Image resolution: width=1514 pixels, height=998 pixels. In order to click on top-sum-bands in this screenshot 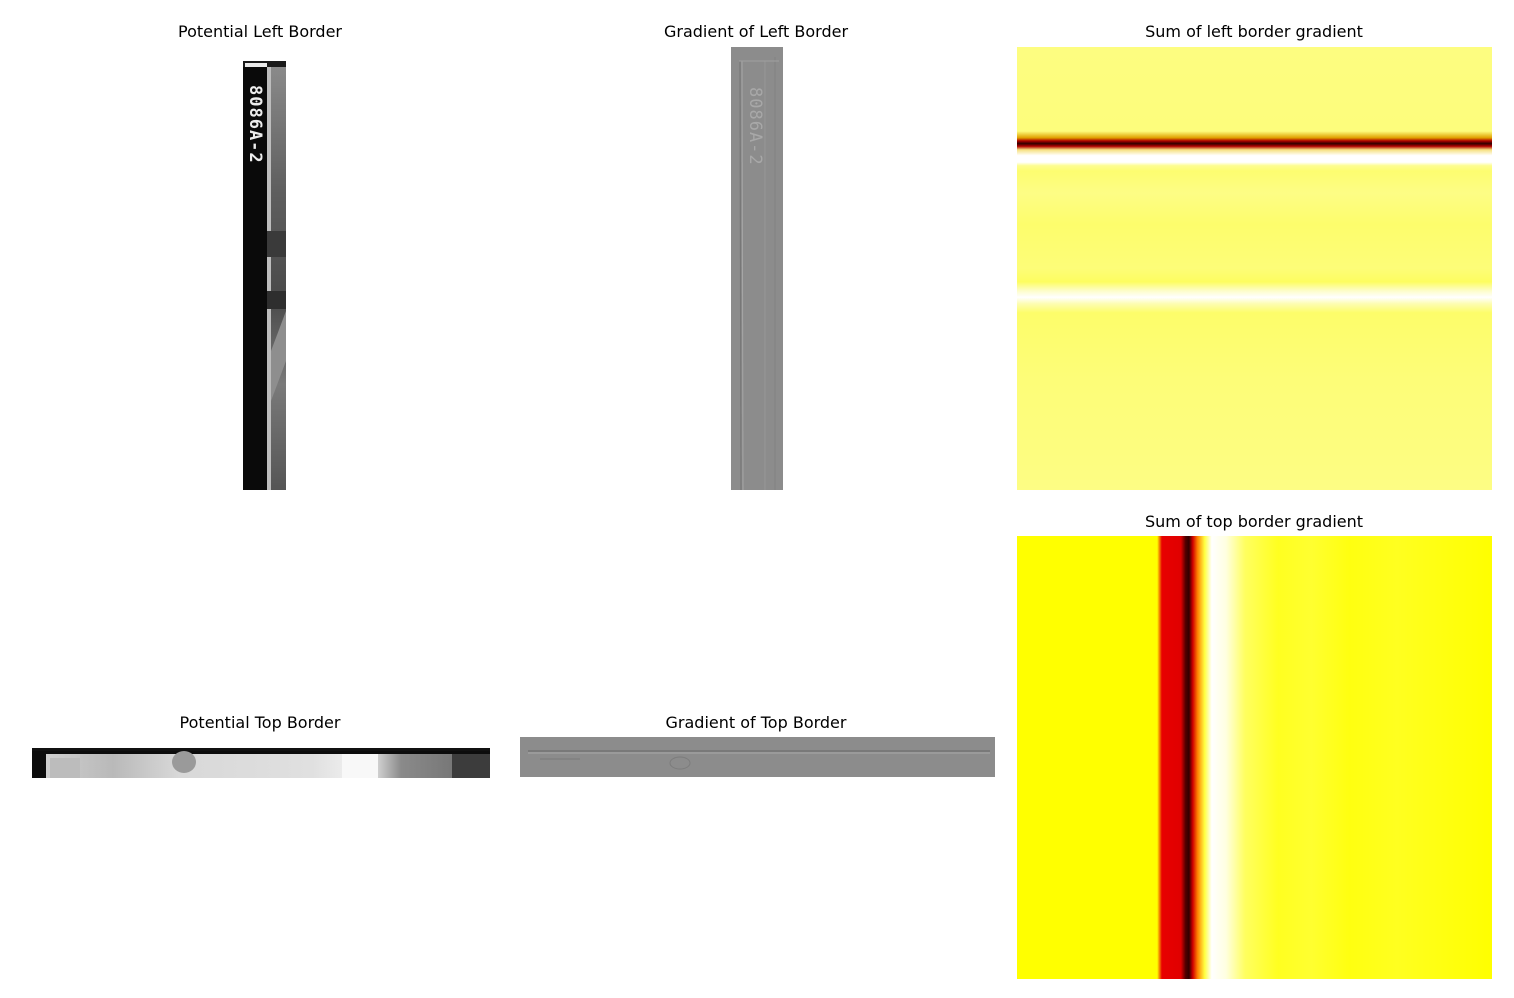, I will do `click(1254, 757)`.